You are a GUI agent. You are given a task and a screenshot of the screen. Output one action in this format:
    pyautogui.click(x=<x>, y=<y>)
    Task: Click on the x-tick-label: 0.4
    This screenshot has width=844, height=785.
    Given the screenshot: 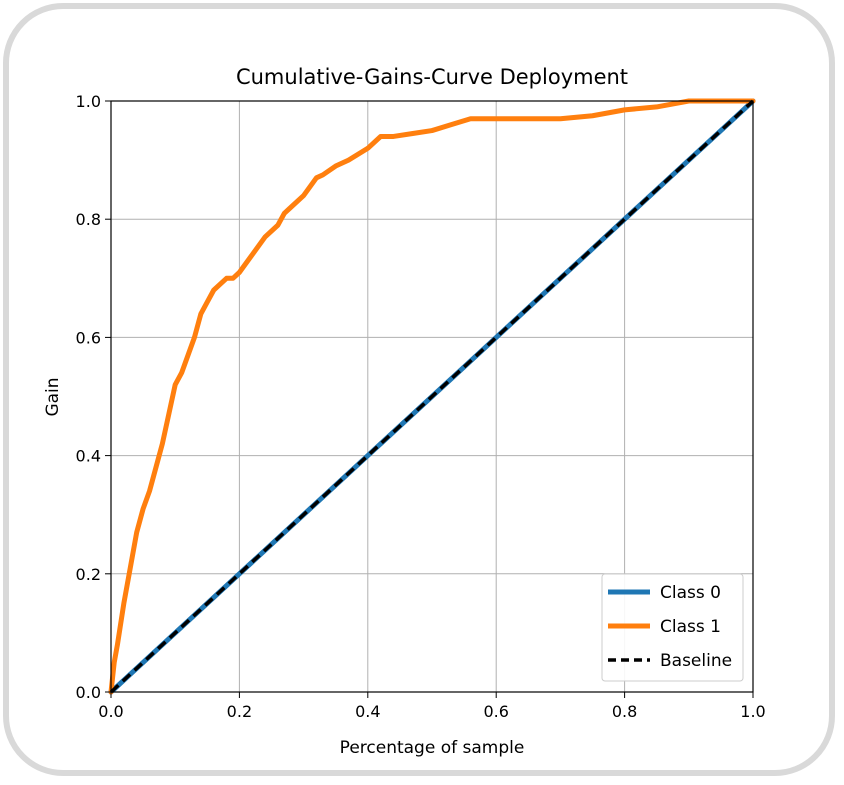 What is the action you would take?
    pyautogui.click(x=367, y=711)
    